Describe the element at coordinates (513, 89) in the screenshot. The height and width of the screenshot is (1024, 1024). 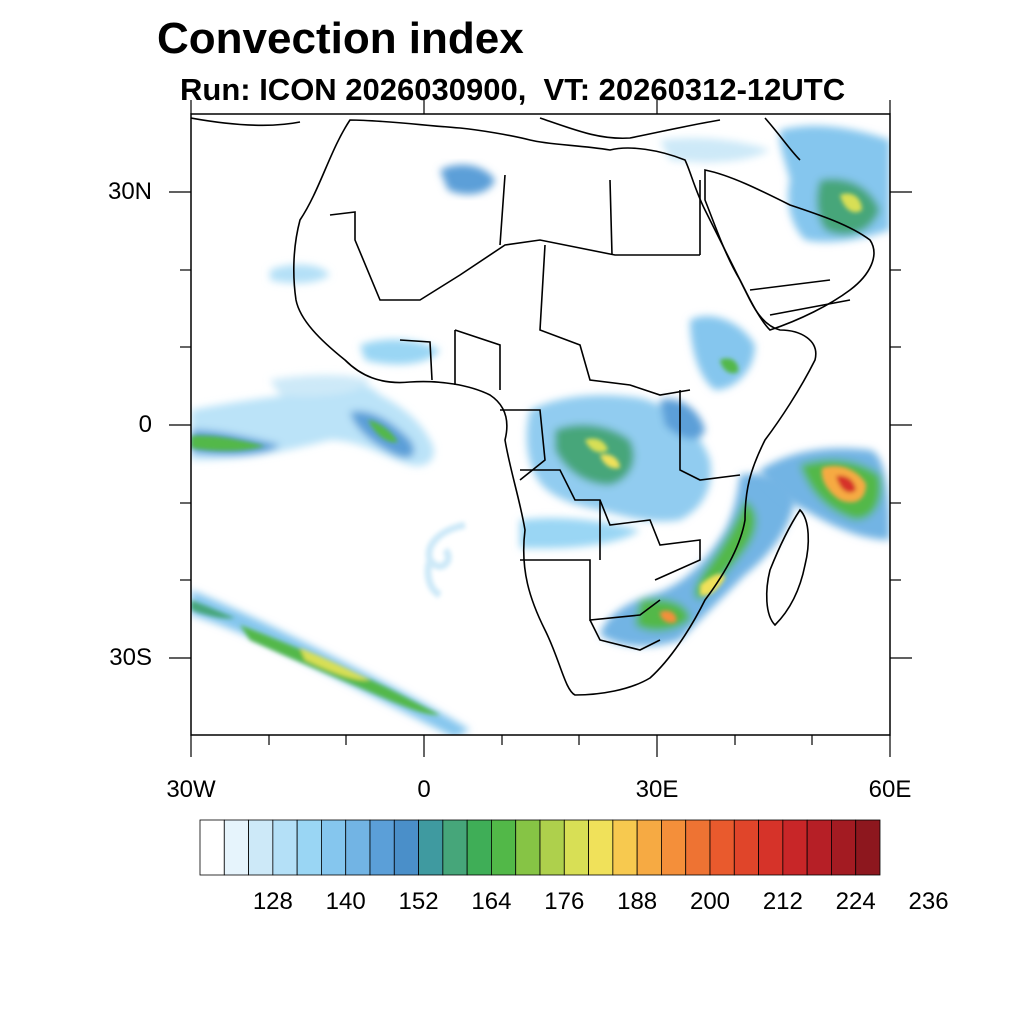
I see `chart-subtitle: Run: ICON 2026030900, VT: 20260312-12UTC` at that location.